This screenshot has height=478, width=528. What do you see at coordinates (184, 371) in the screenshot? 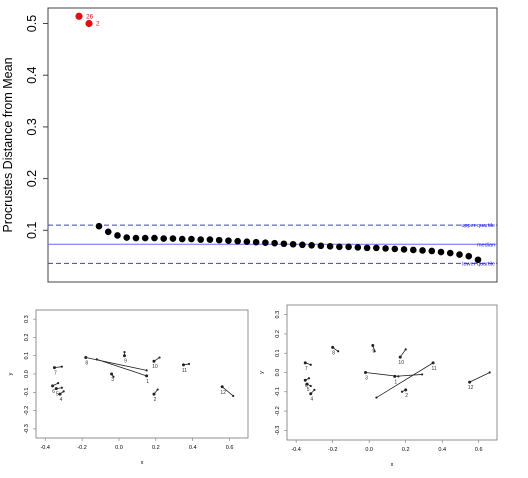
I see `landmark-label: 11` at bounding box center [184, 371].